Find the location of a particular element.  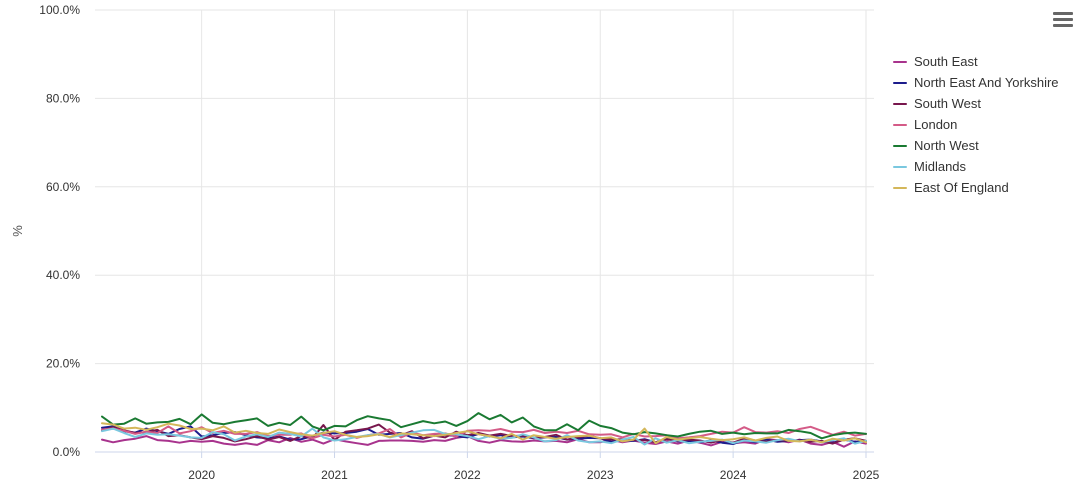

legend-item-north-west: North West is located at coordinates (976, 145).